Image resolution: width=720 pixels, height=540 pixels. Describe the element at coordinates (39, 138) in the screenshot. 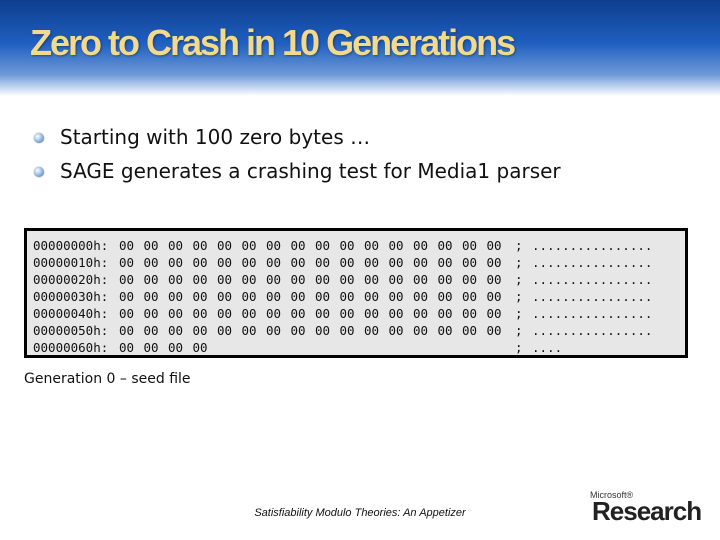

I see `bullet-icon` at that location.